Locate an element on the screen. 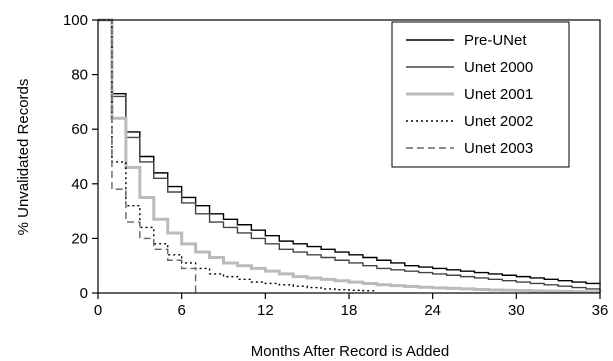 The image size is (613, 361). x-tick-label: 18 is located at coordinates (349, 310).